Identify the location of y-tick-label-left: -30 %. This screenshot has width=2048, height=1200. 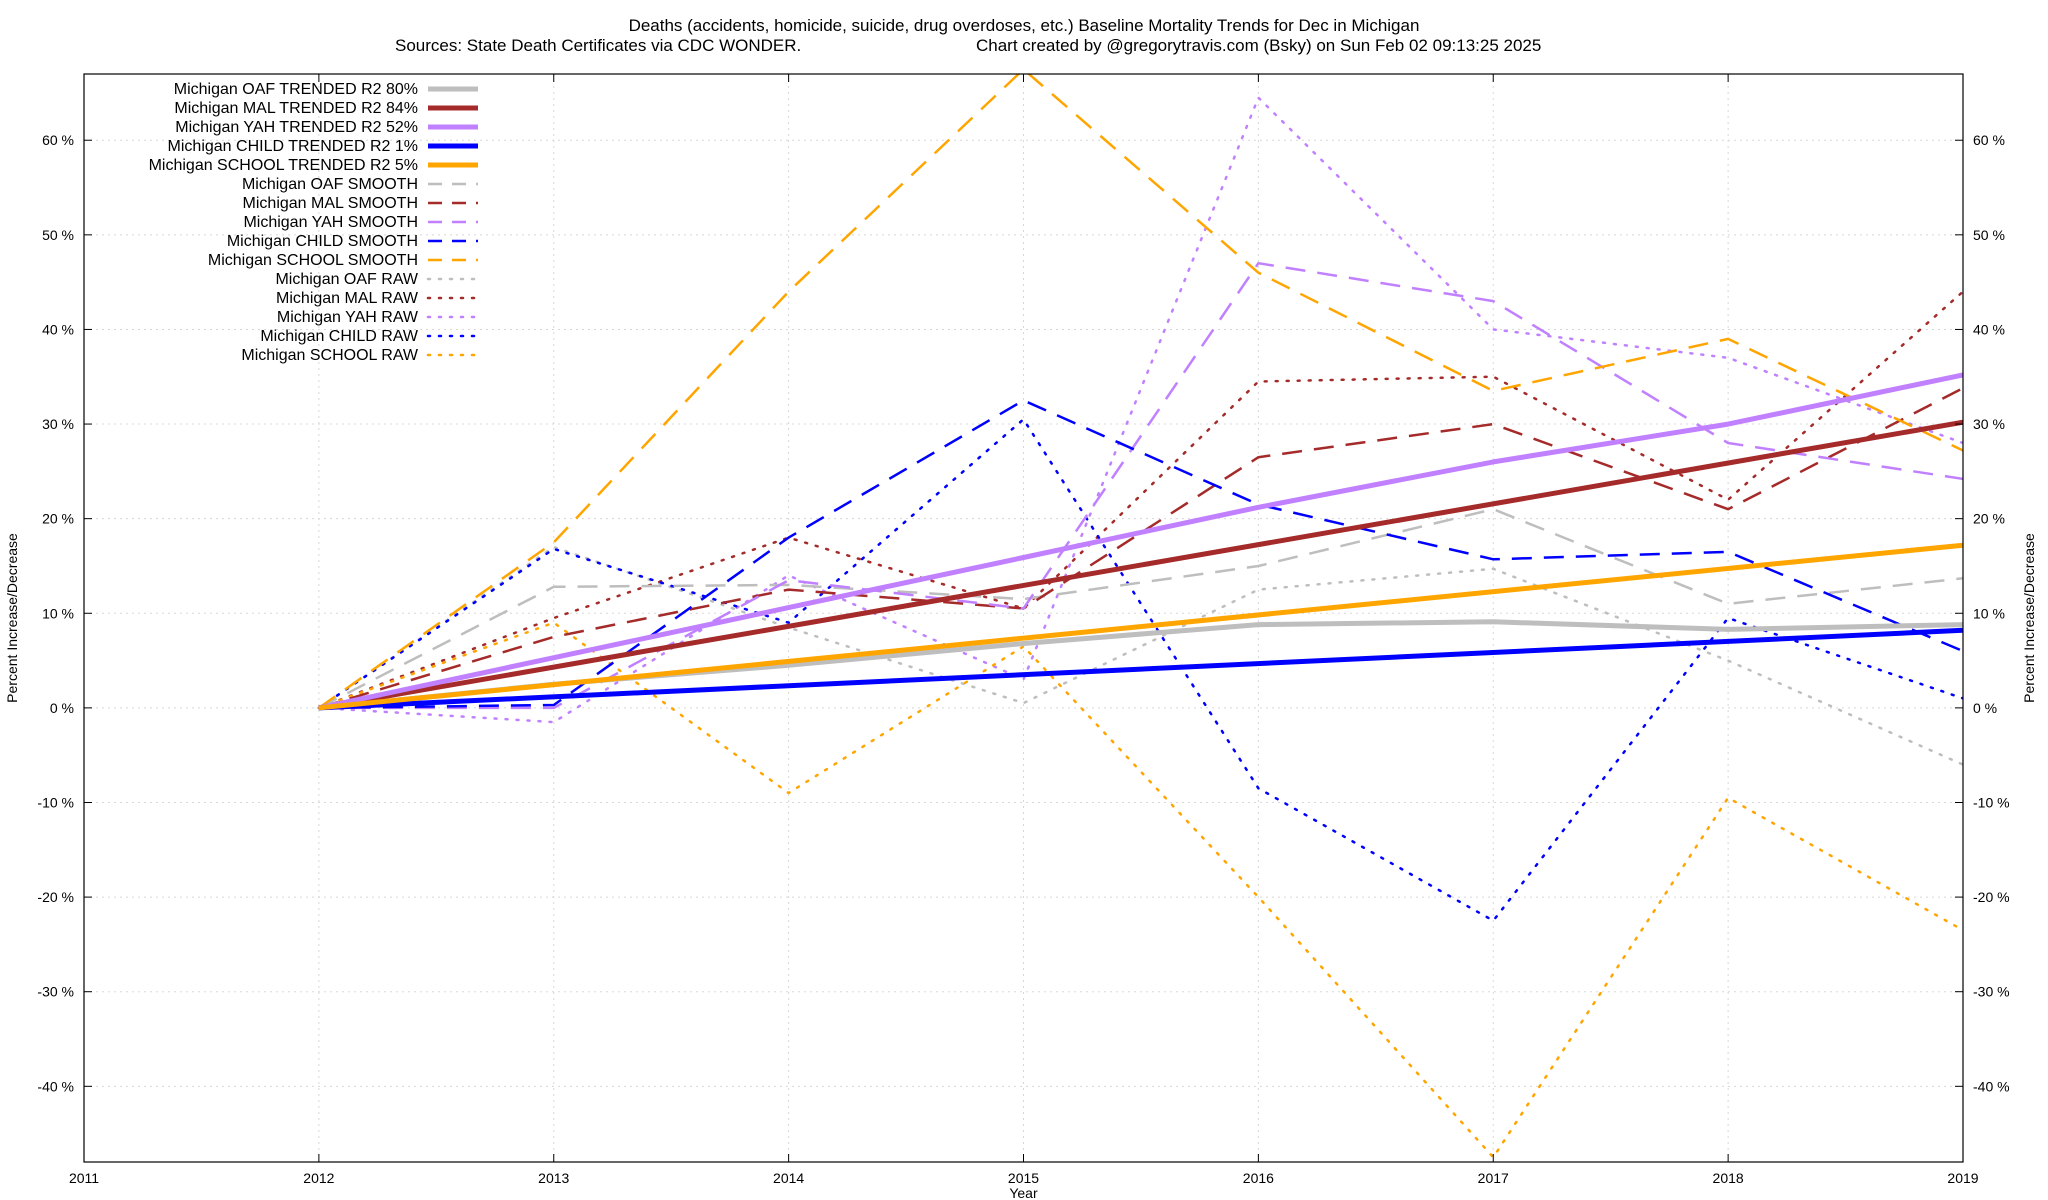
(55, 992).